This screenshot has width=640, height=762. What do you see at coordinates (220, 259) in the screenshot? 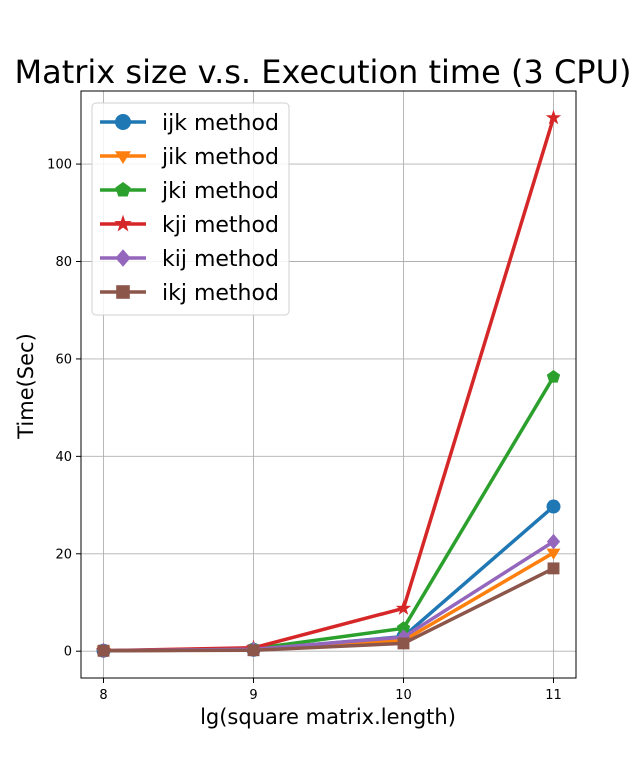
I see `legend-label: kij method` at bounding box center [220, 259].